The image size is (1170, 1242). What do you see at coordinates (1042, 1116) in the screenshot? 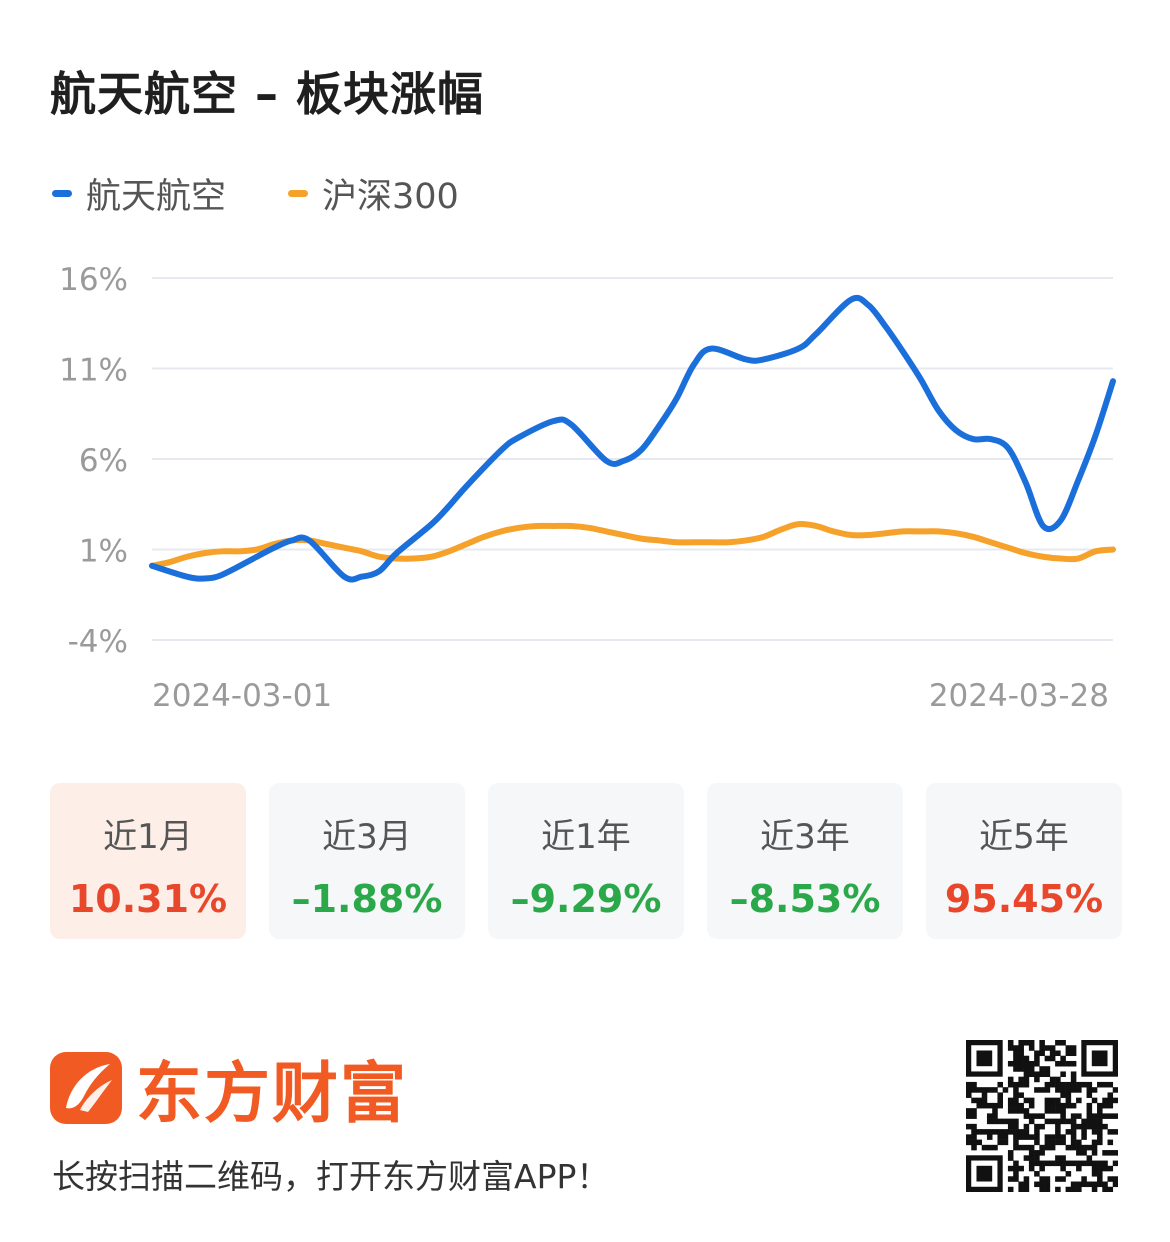
I see `qr-code-icon` at bounding box center [1042, 1116].